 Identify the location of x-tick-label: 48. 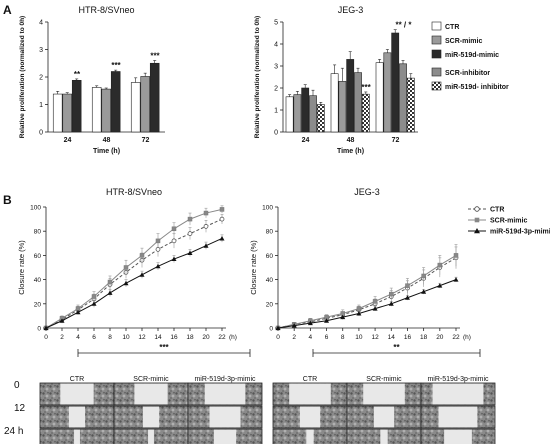
(107, 140).